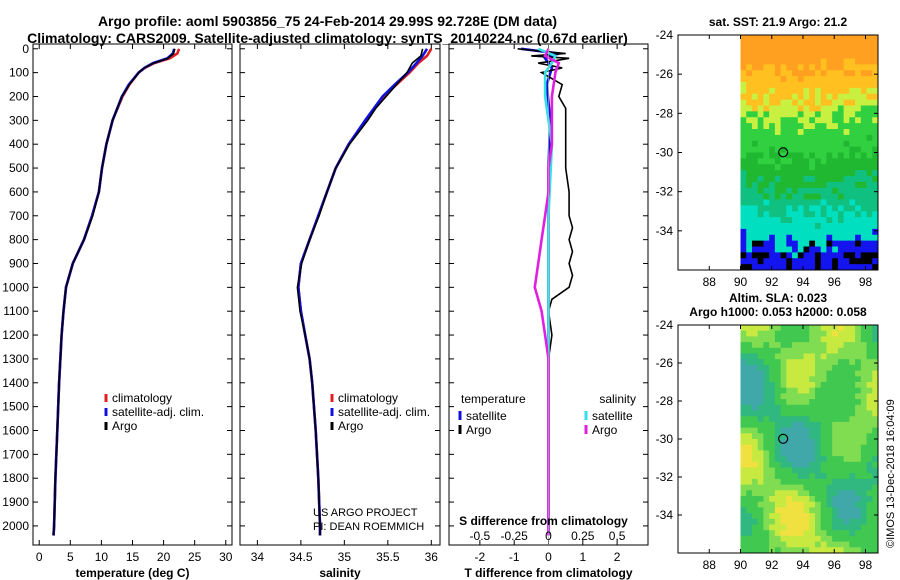  What do you see at coordinates (783, 152) in the screenshot?
I see `argo-position-marker` at bounding box center [783, 152].